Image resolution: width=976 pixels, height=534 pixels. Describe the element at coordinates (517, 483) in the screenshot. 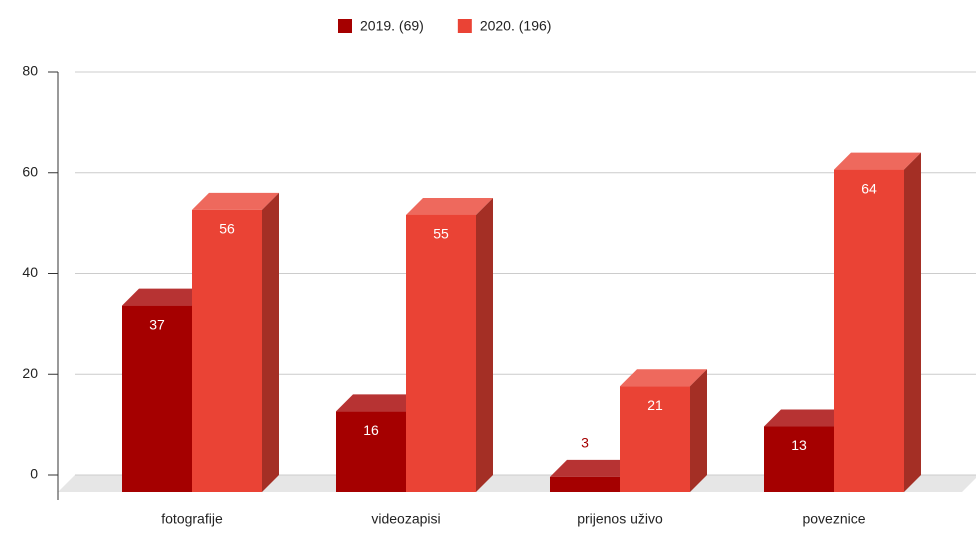

I see `floor` at that location.